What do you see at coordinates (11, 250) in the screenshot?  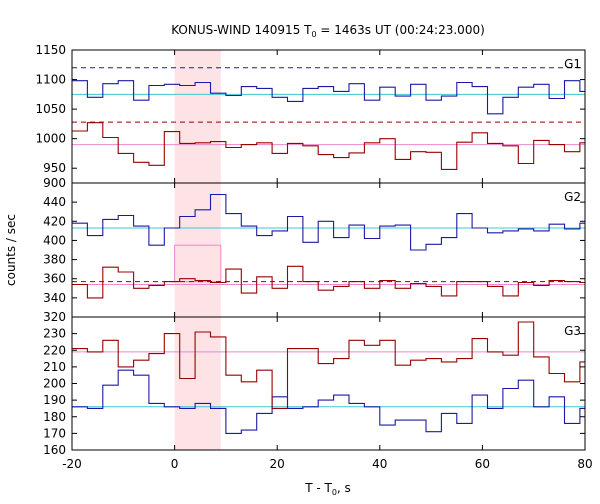 I see `y-axis-label: counts / sec` at bounding box center [11, 250].